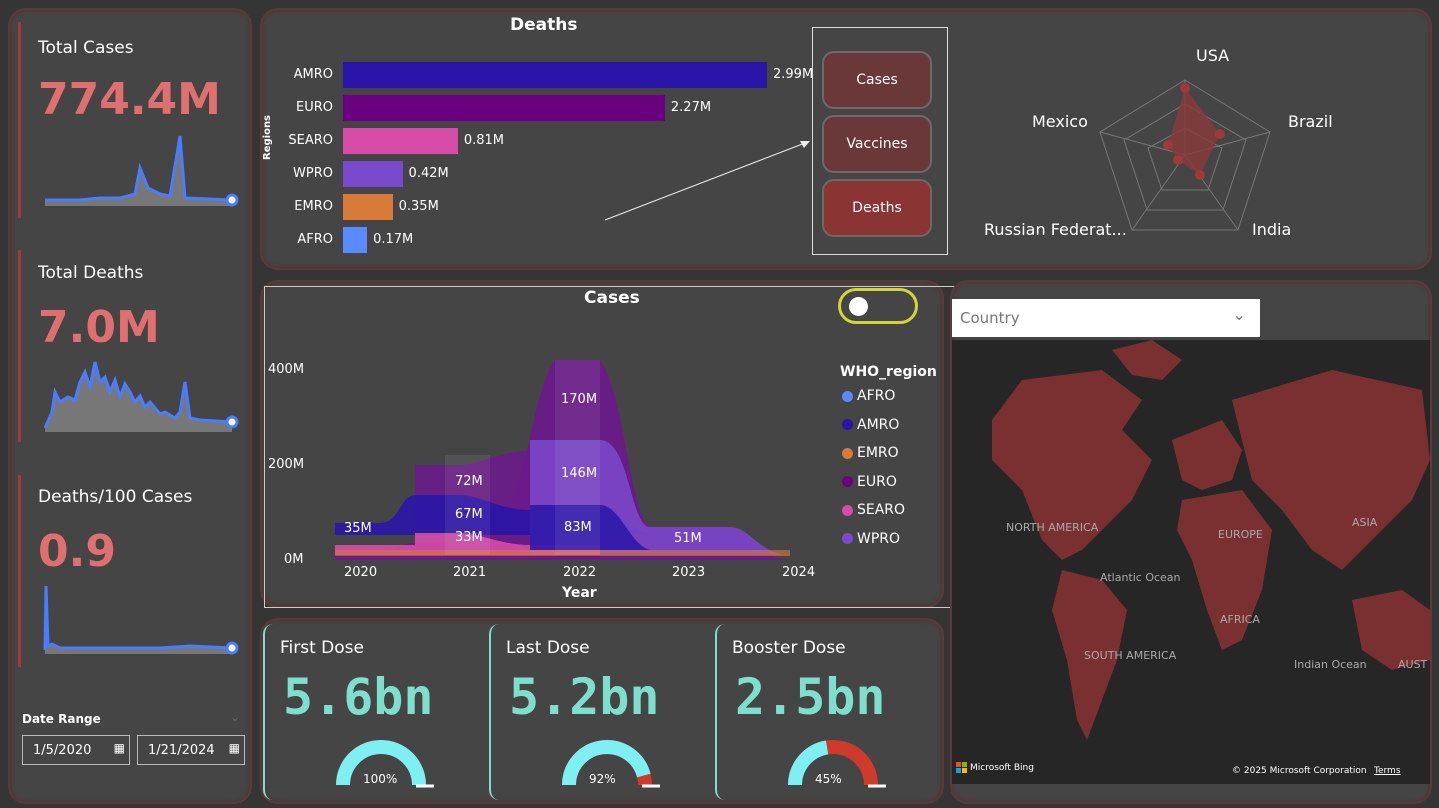 This screenshot has height=808, width=1439. What do you see at coordinates (1272, 229) in the screenshot?
I see `radar-label-india: India` at bounding box center [1272, 229].